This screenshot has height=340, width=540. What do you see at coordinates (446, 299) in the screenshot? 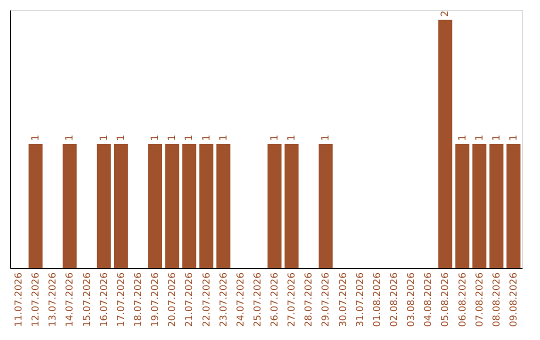
I see `x-tick-label: 05.08.2026` at bounding box center [446, 299].